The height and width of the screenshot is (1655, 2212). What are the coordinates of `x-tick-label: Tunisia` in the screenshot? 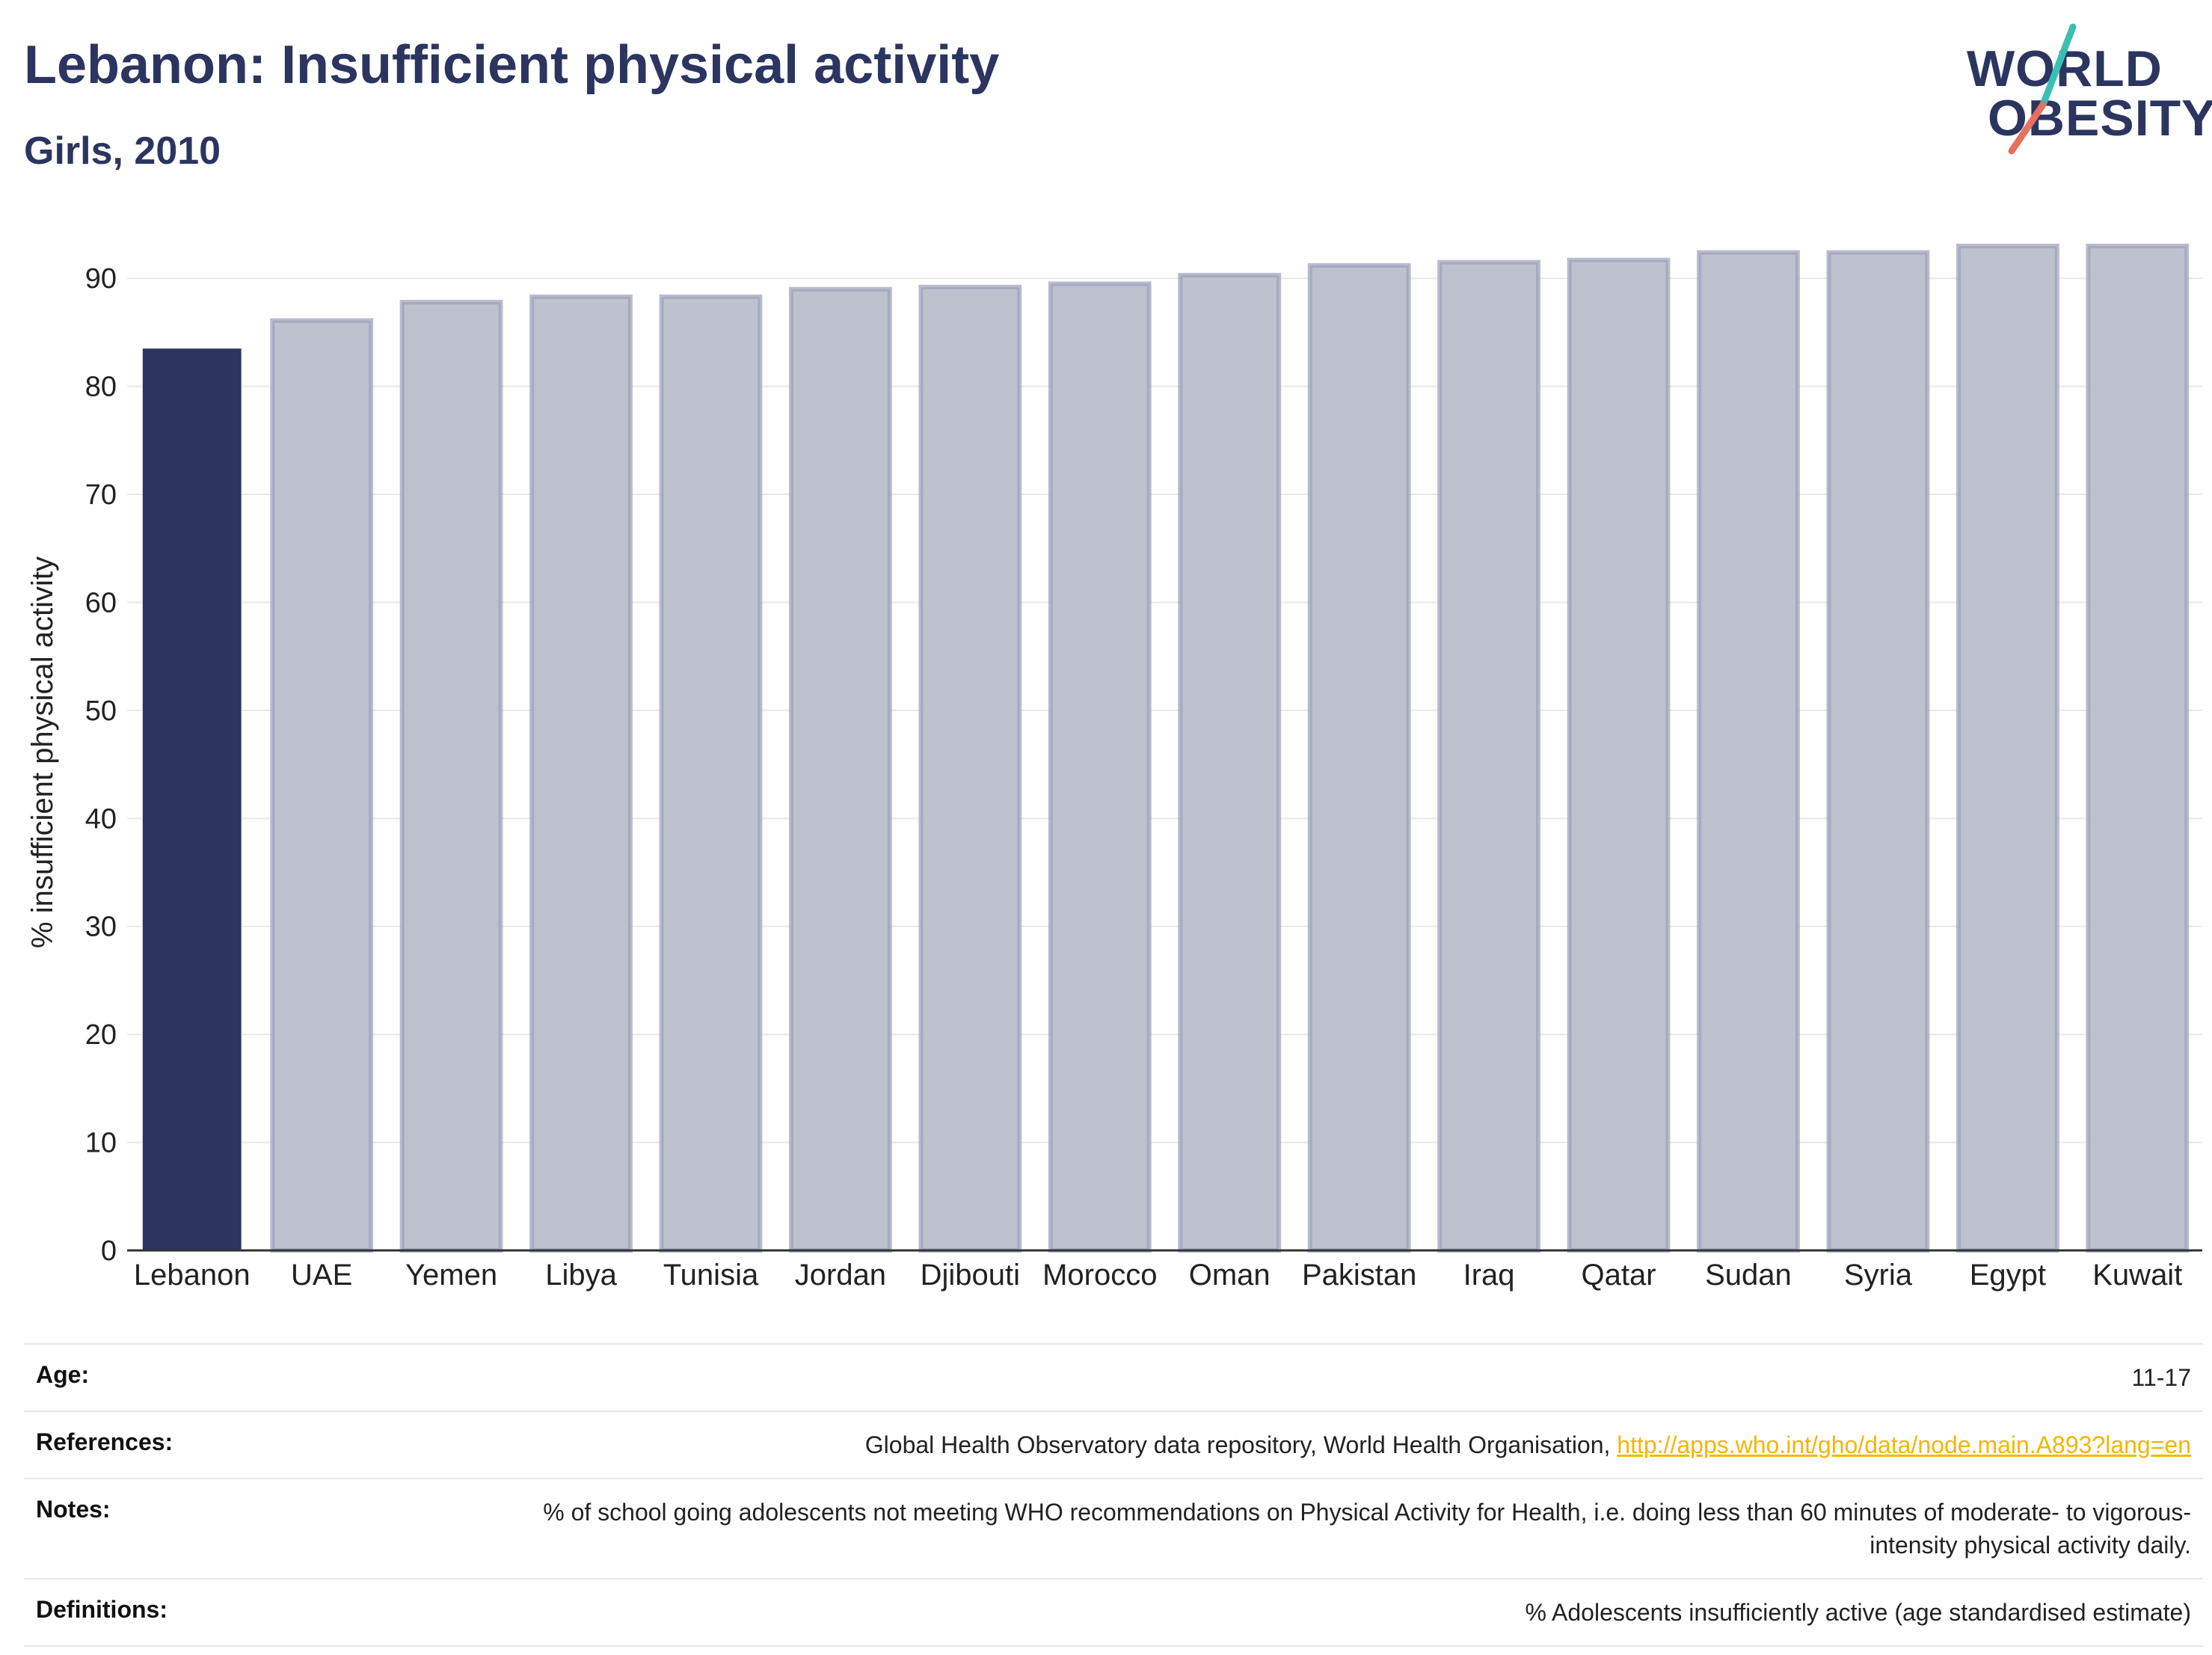 It's located at (711, 1275).